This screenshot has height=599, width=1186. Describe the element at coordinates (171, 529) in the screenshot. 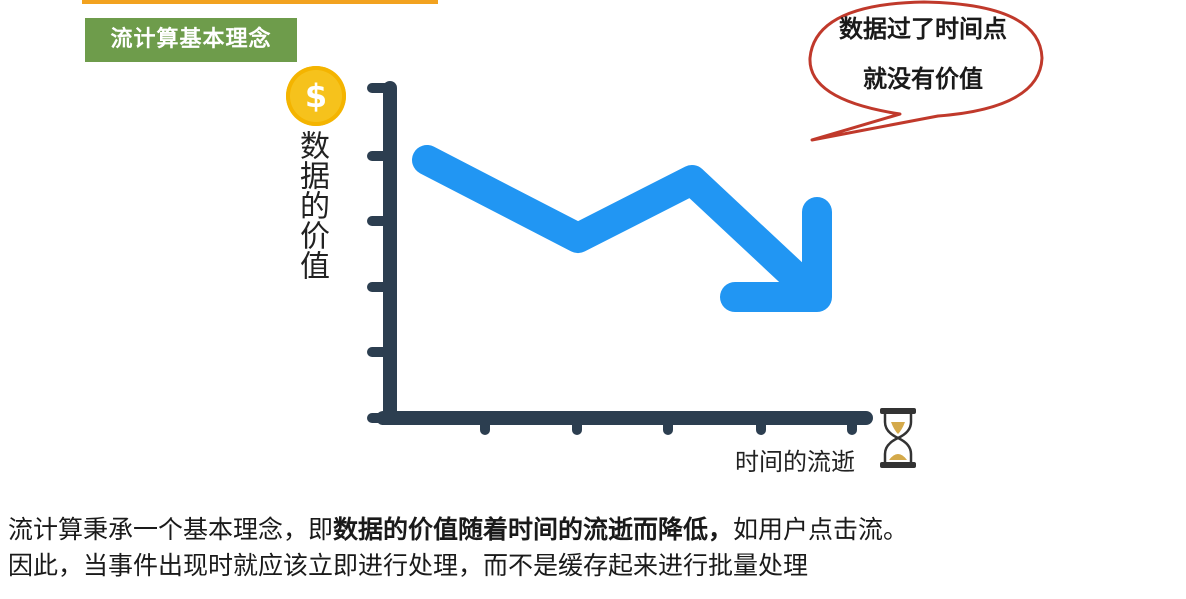

I see `caption-line-1-start: 流计算秉承一个基本理念，即` at that location.